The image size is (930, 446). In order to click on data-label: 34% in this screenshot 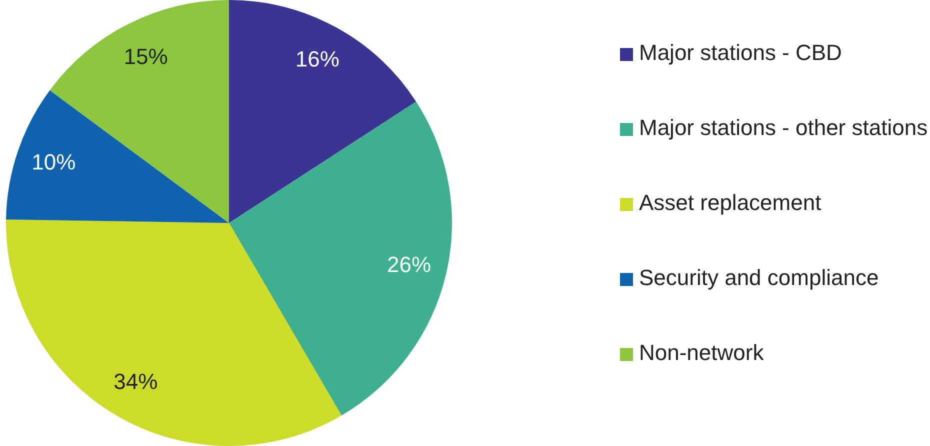, I will do `click(136, 381)`.